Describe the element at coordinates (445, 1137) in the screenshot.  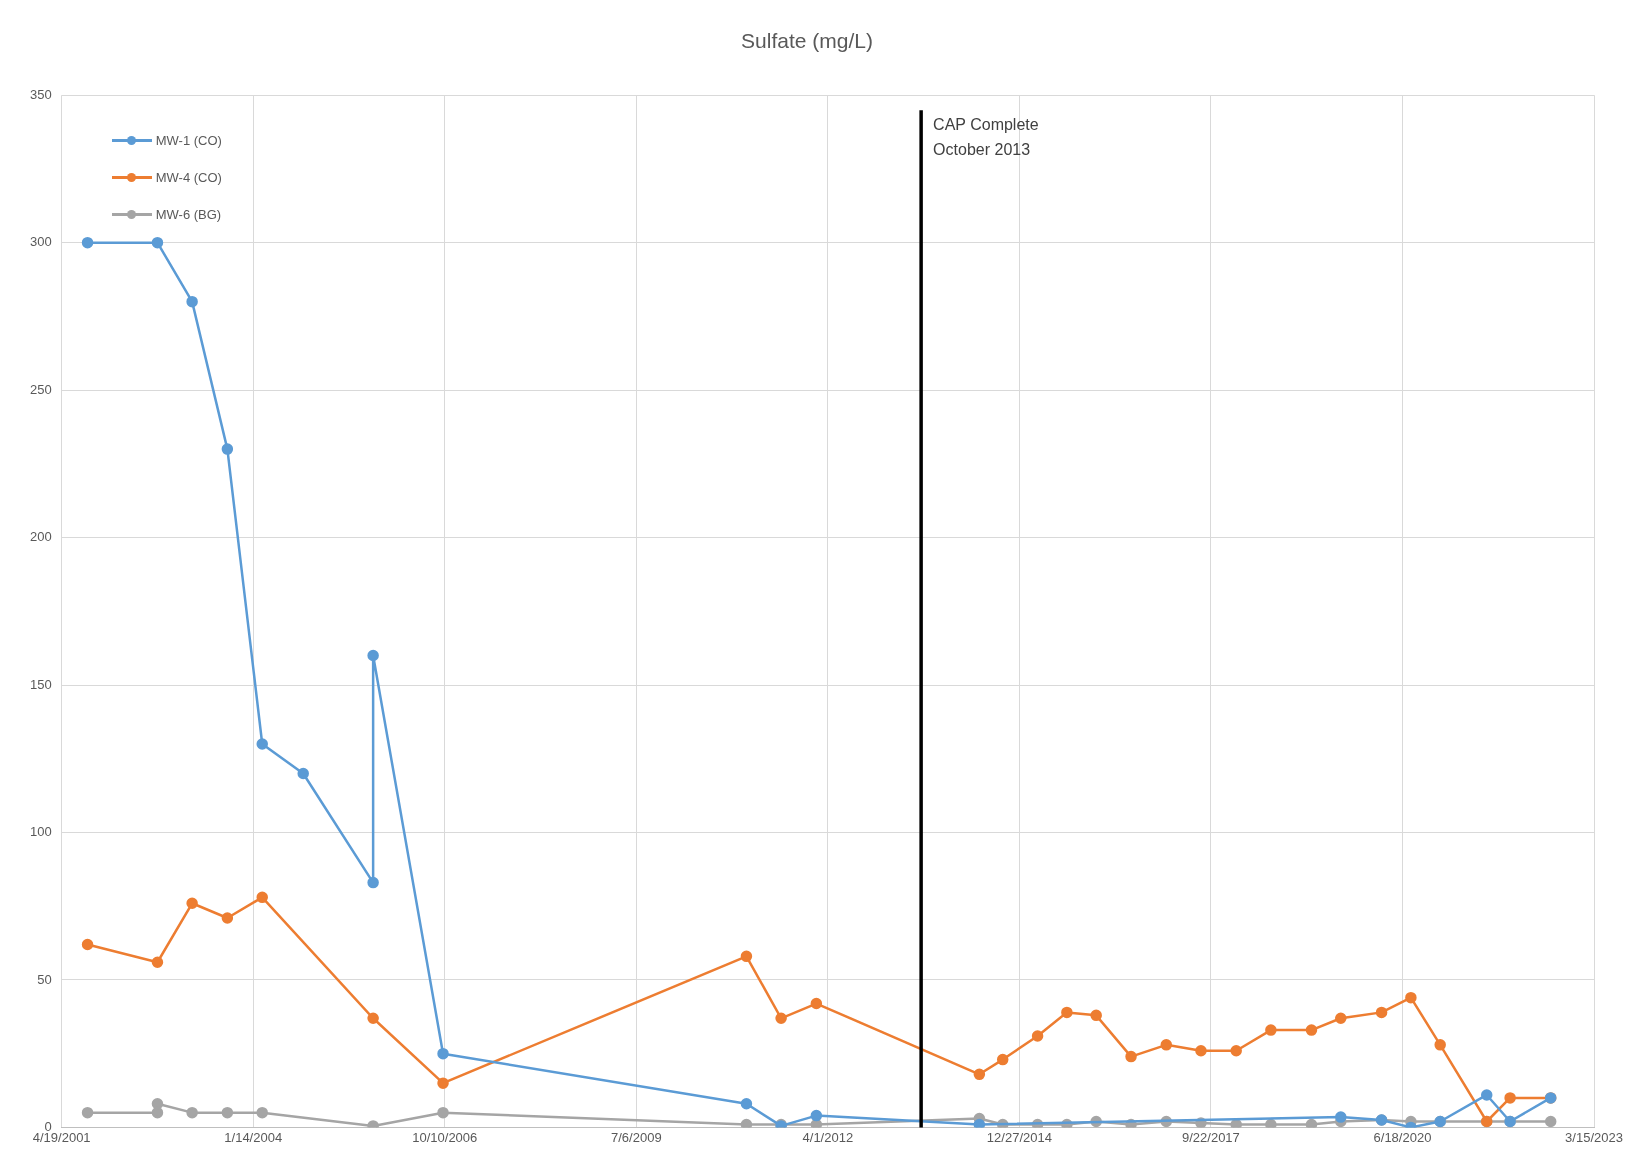
I see `x-tick-label: 10/10/2006` at that location.